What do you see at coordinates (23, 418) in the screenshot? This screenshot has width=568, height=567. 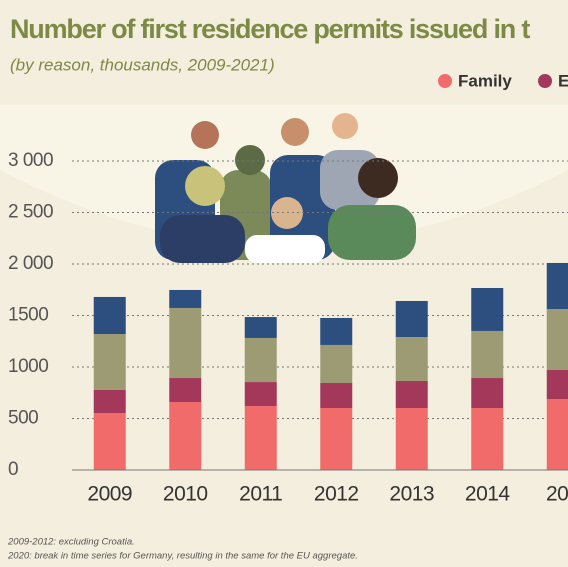 I see `y-tick-label: 500` at bounding box center [23, 418].